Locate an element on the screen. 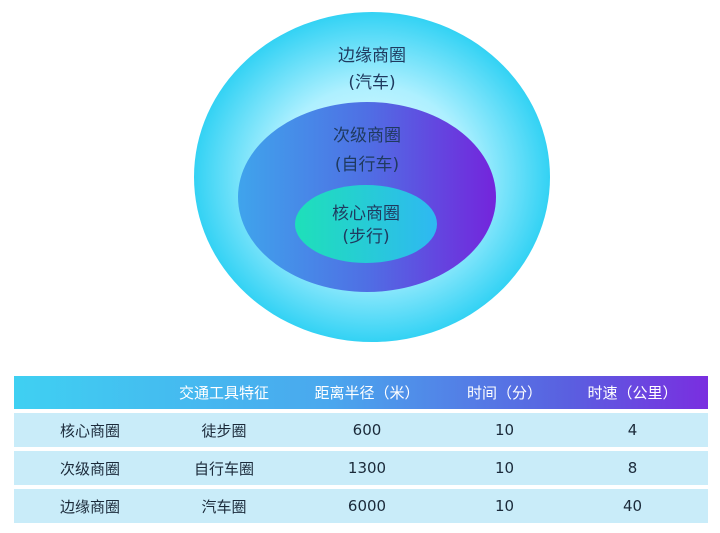 This screenshot has height=533, width=720. table-cell: 汽车圈 is located at coordinates (224, 506).